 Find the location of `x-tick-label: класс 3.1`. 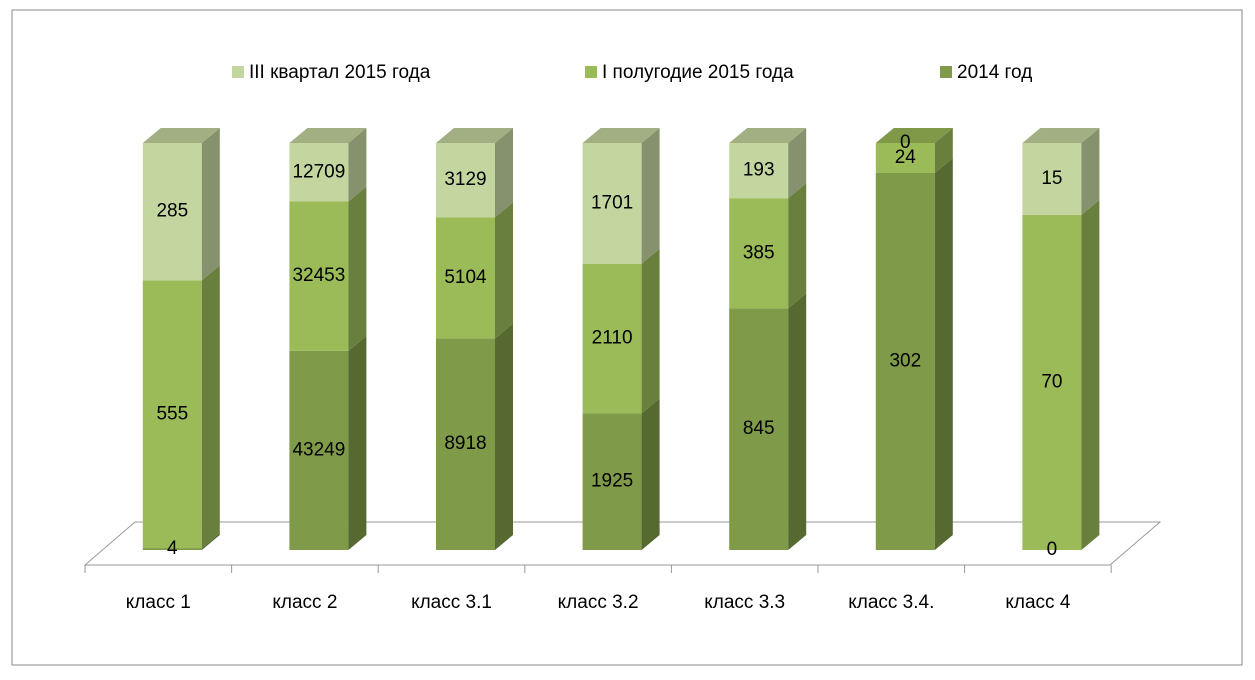

x-tick-label: класс 3.1 is located at coordinates (451, 602).